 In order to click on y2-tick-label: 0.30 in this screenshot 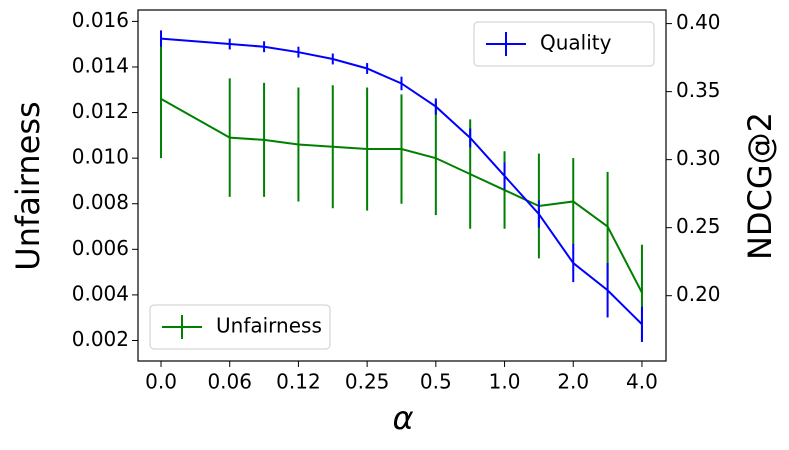, I will do `click(698, 158)`.